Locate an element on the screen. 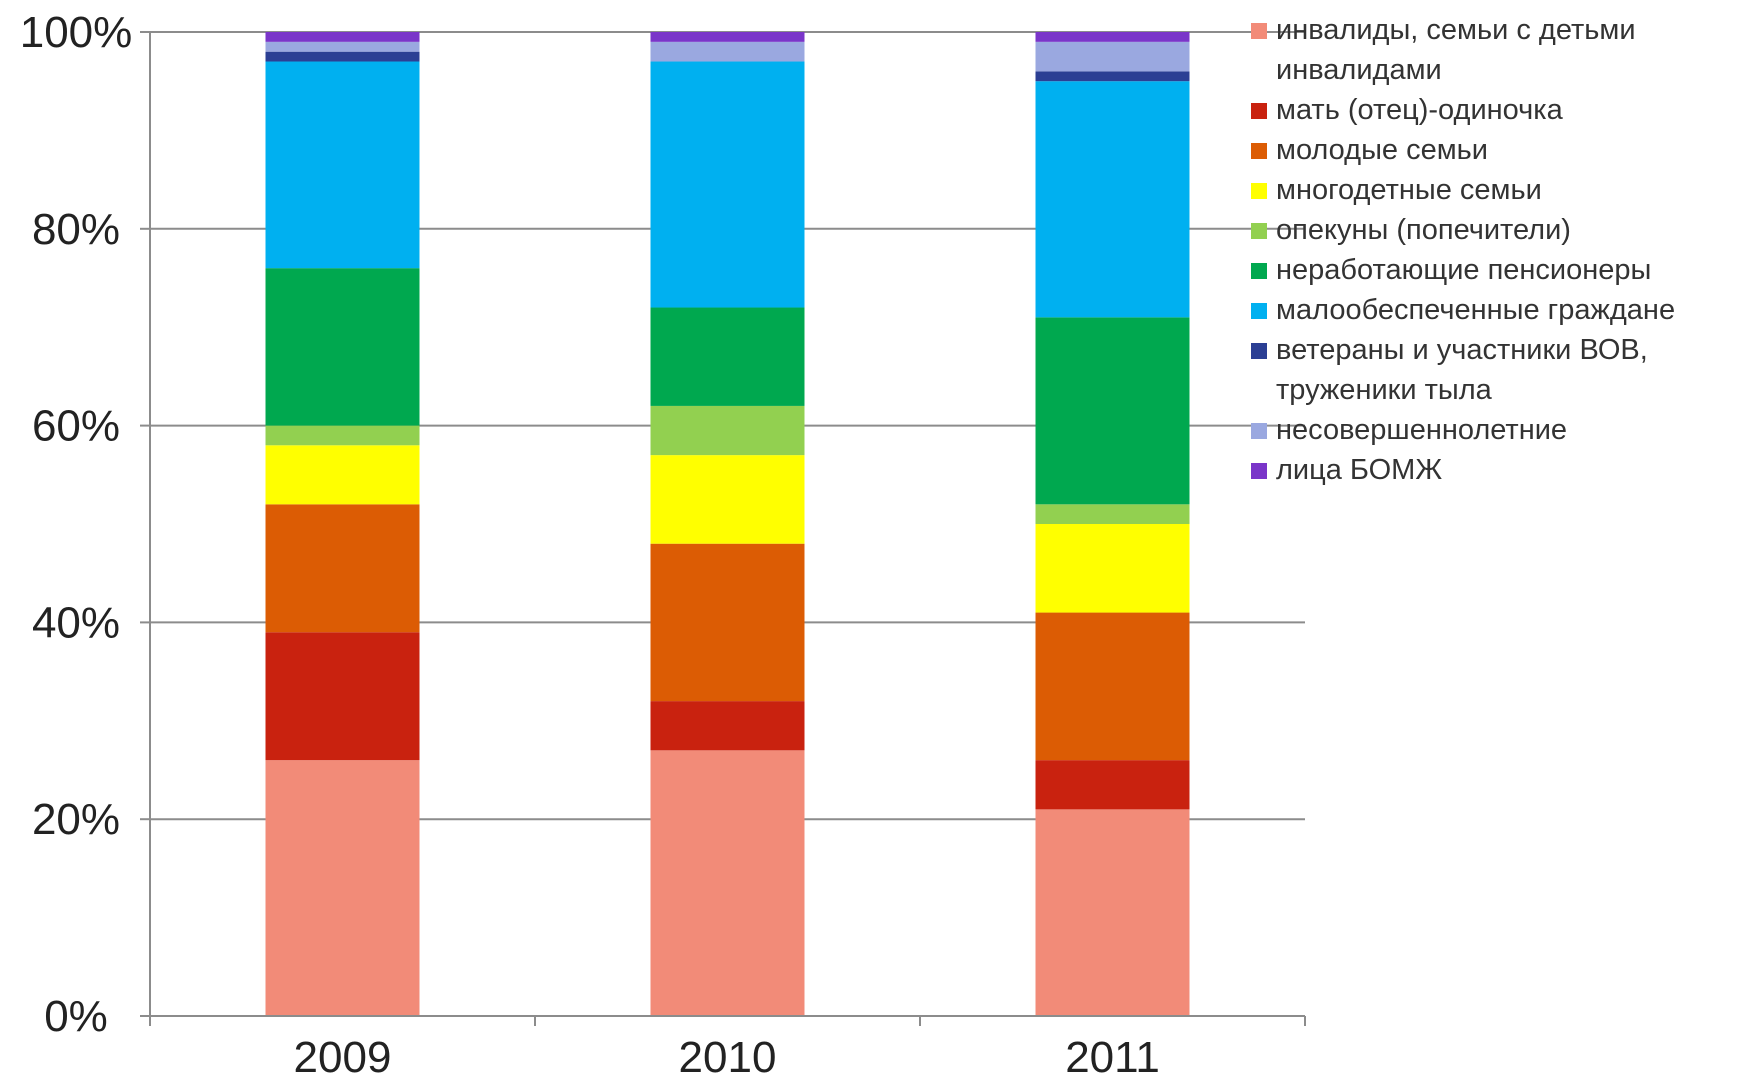  y-tick-label: 40% is located at coordinates (76, 622).